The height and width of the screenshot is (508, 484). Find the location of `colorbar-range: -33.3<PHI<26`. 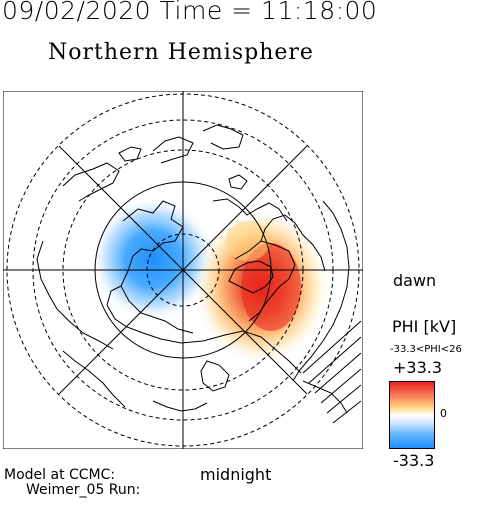

colorbar-range: -33.3<PHI<26 is located at coordinates (426, 349).